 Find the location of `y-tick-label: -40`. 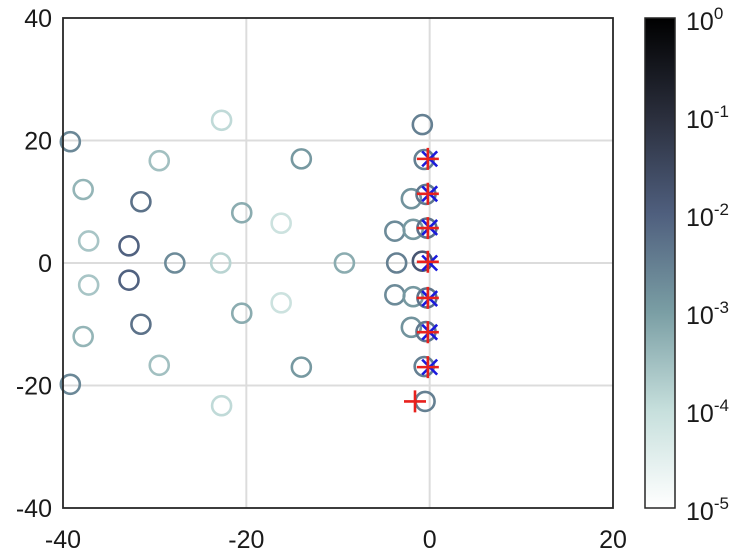

y-tick-label: -40 is located at coordinates (34, 509).